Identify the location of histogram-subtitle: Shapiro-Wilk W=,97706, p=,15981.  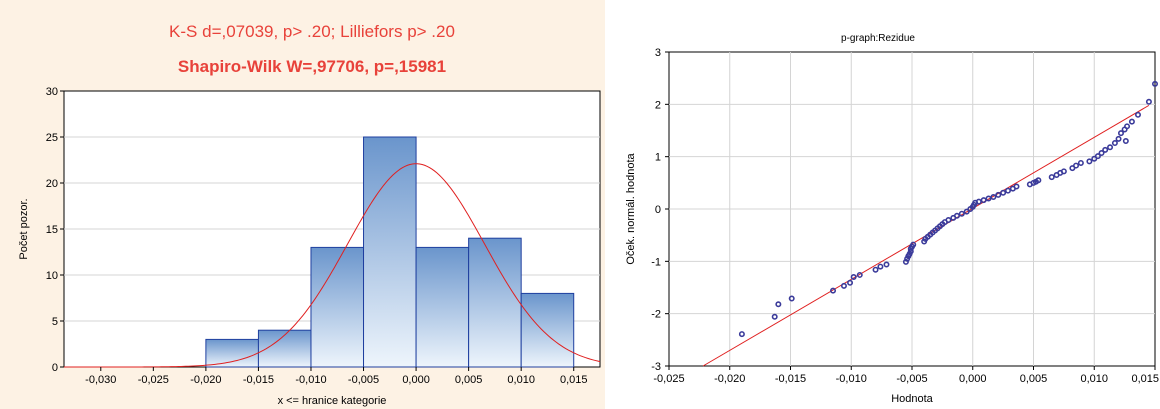
(312, 66).